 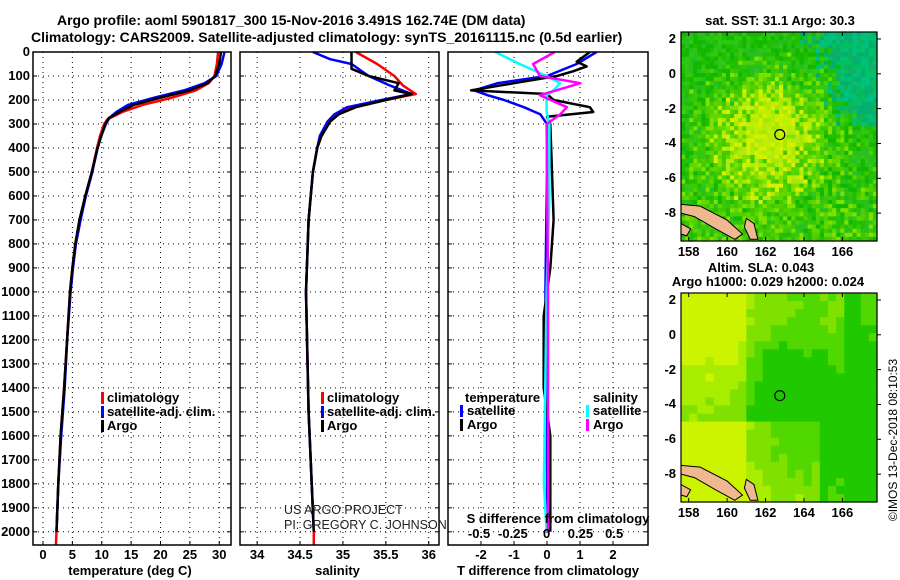 I want to click on x-tick-label: 36, so click(x=428, y=554).